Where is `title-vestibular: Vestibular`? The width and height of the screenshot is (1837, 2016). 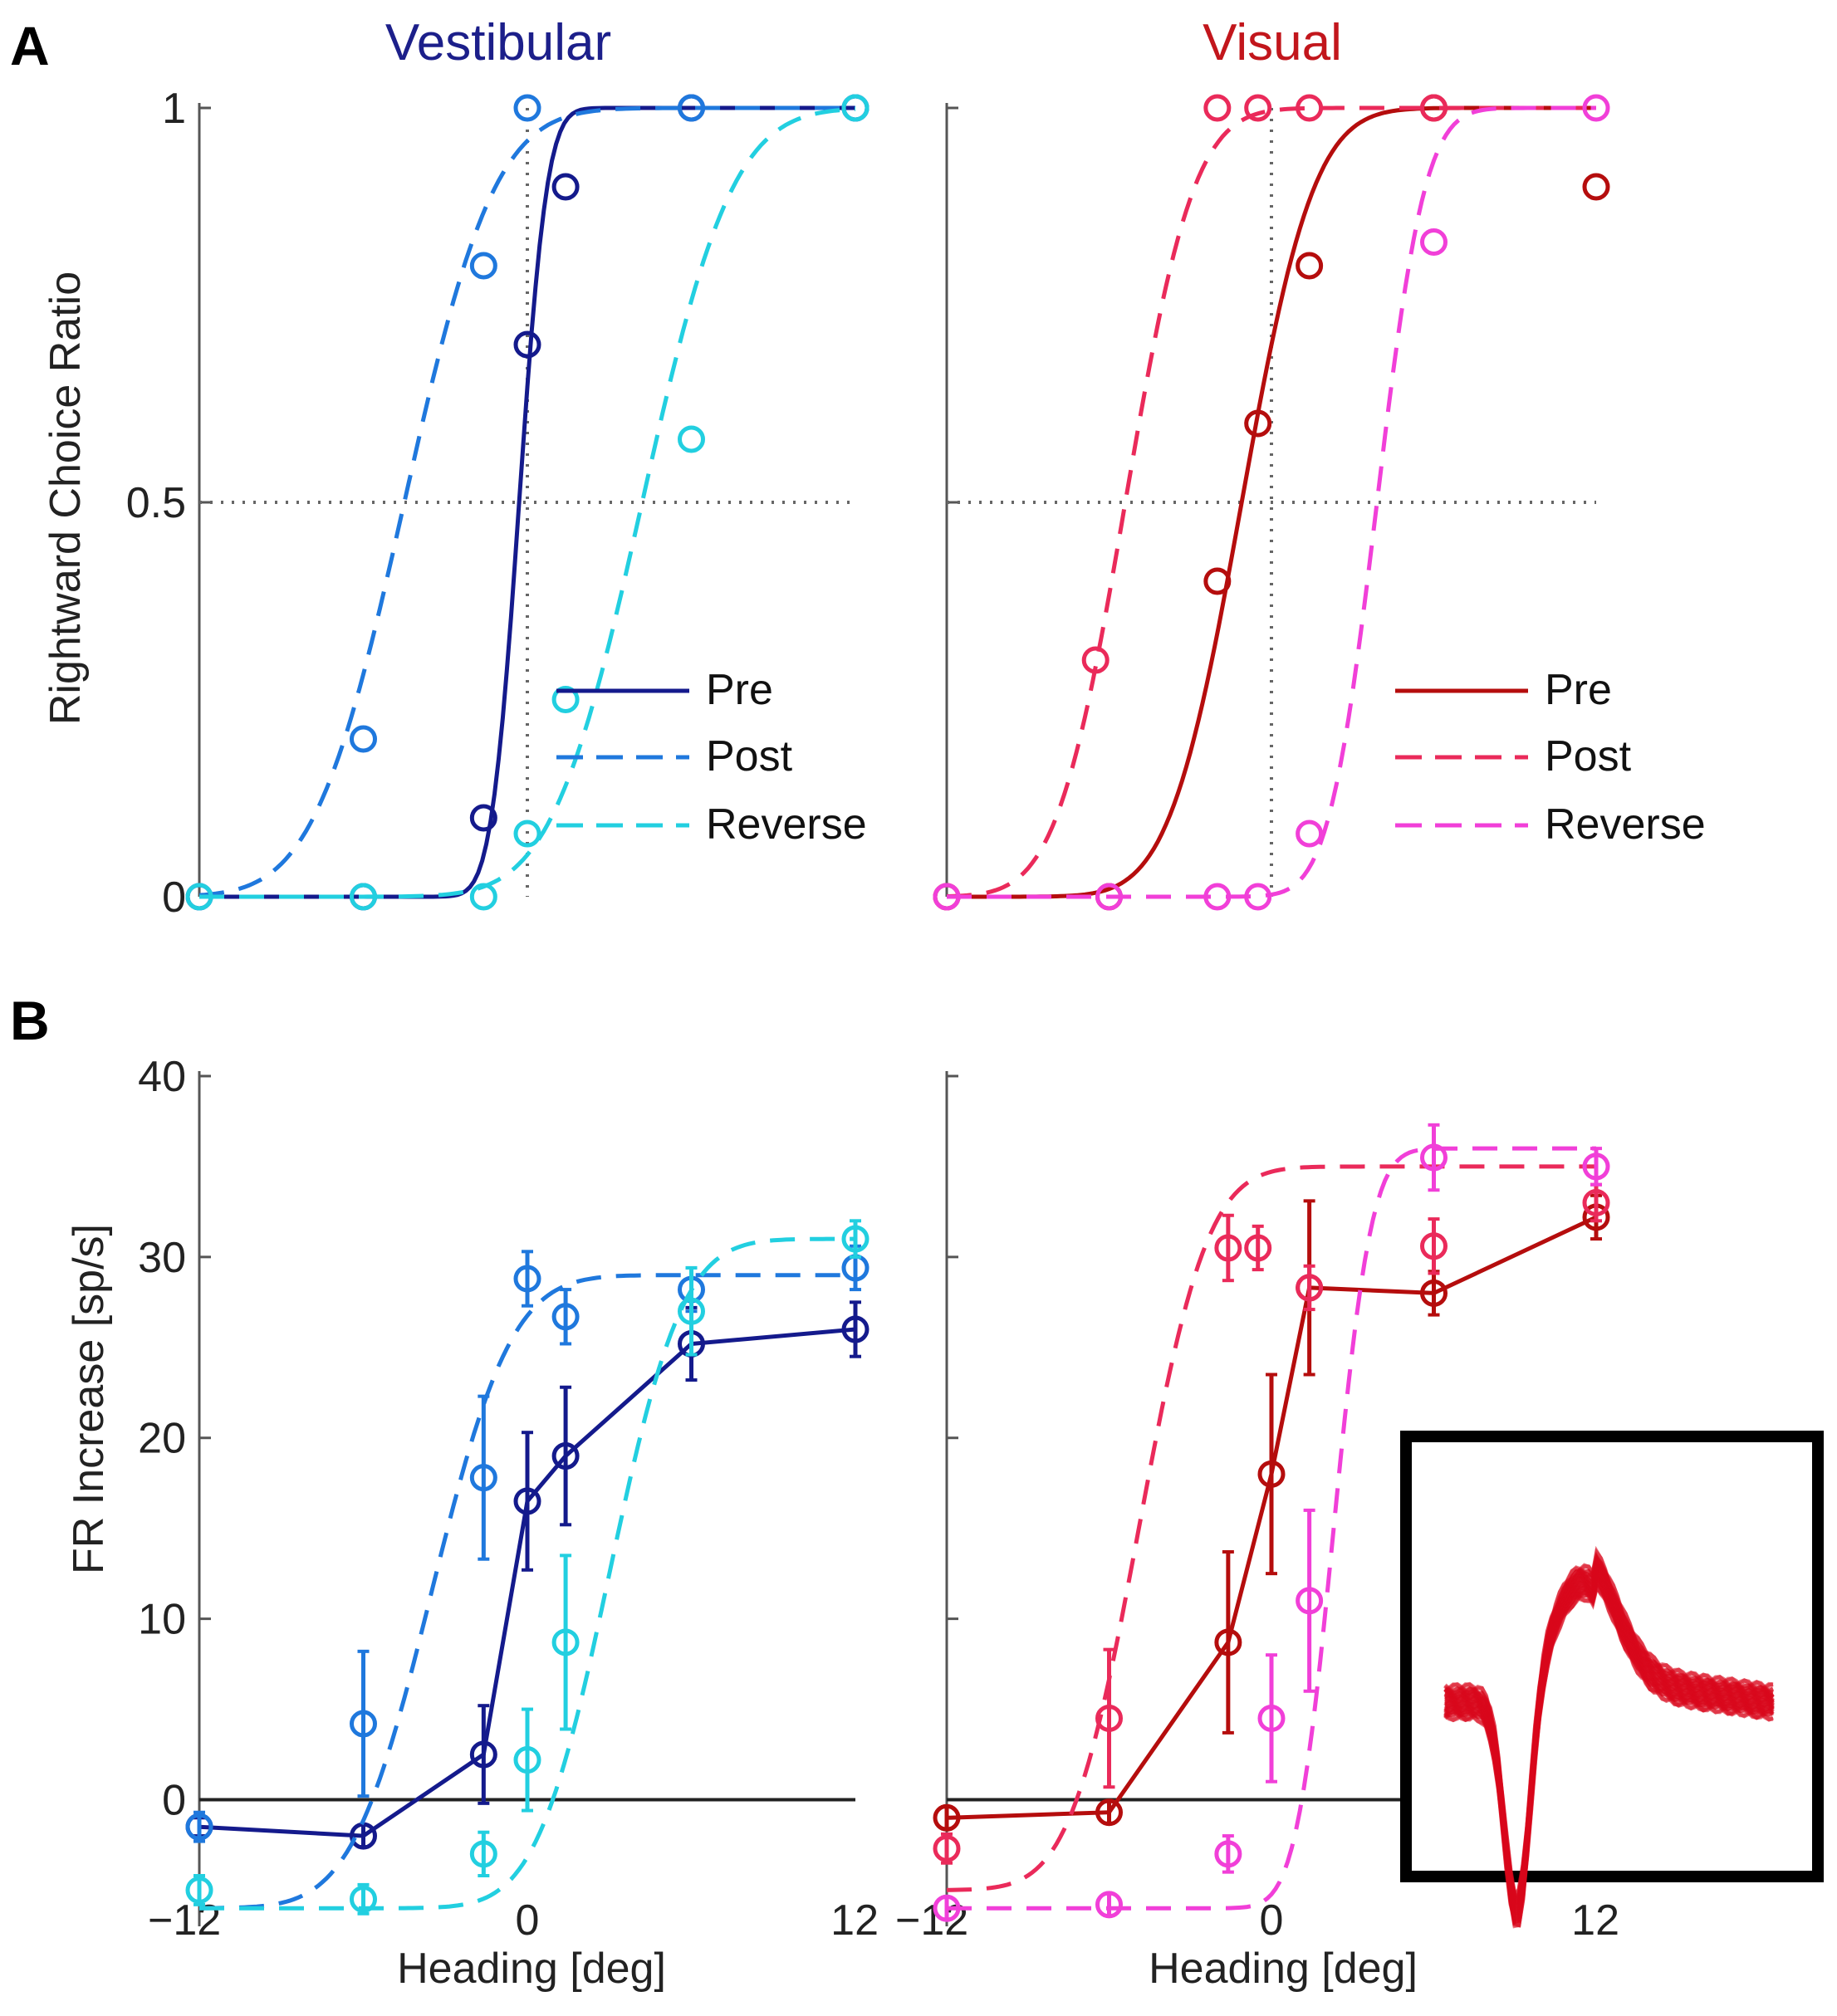
title-vestibular: Vestibular is located at coordinates (498, 42).